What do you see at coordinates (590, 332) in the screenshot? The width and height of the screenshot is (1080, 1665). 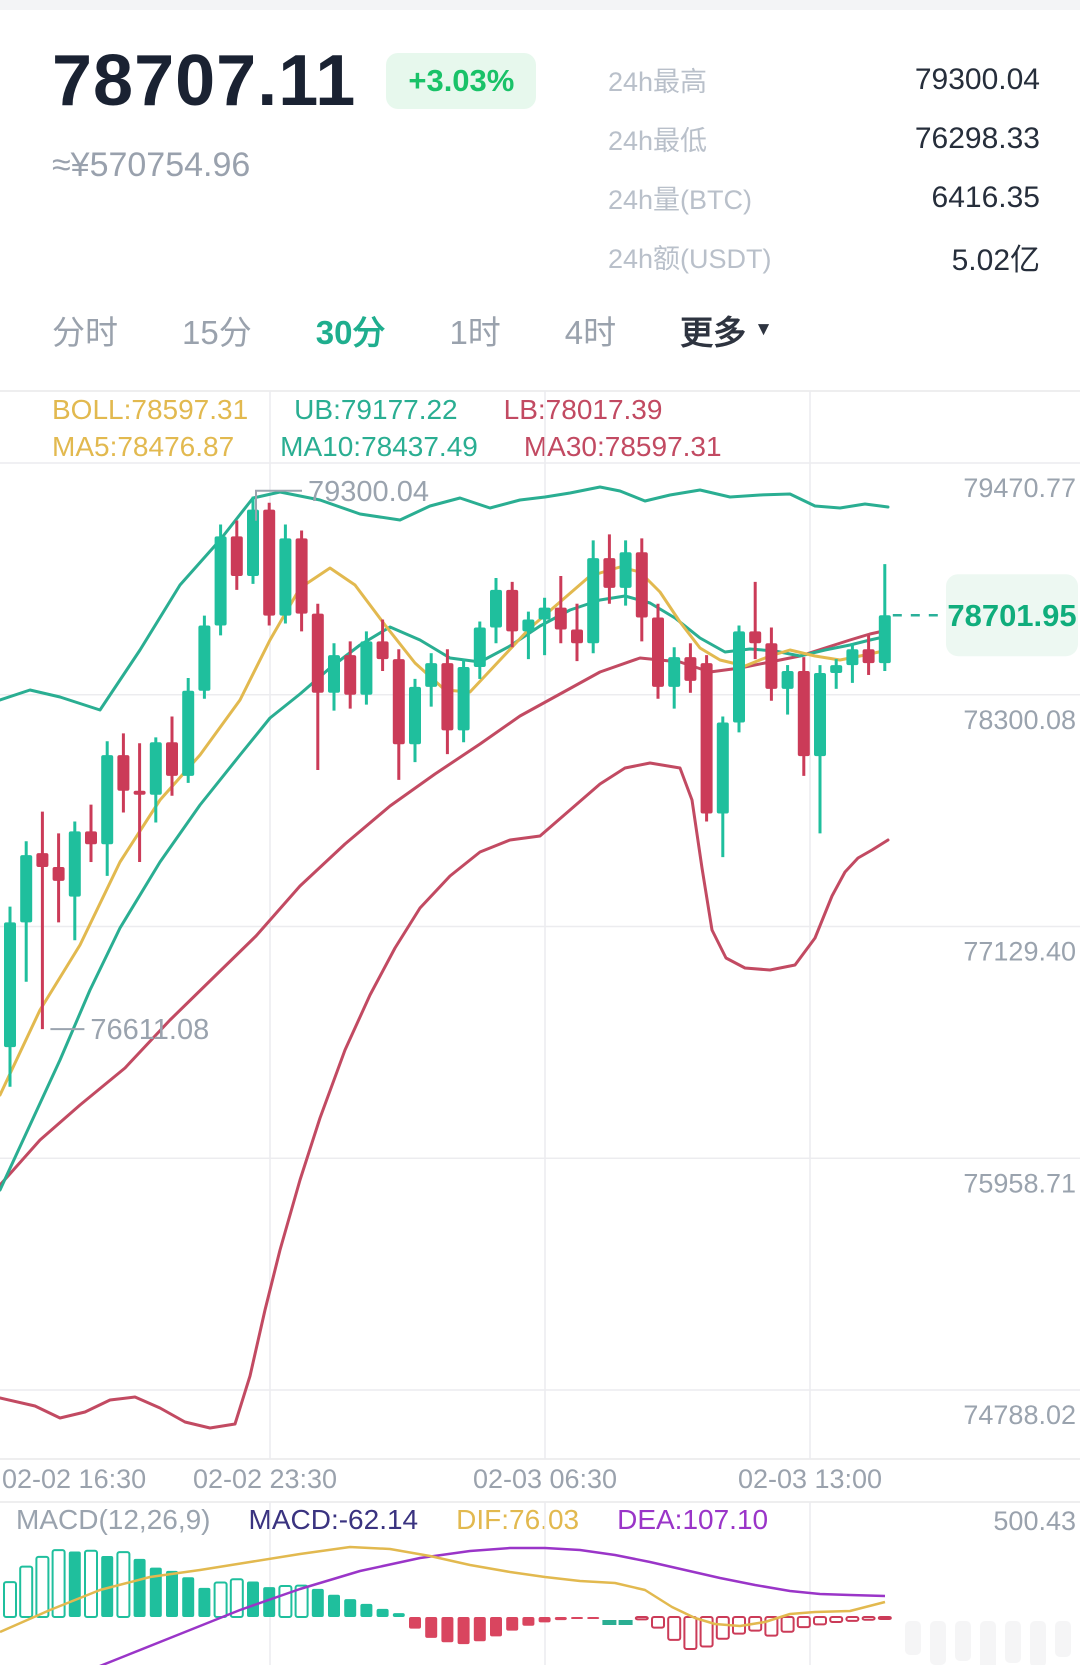 I see `tab-4时: 4时` at bounding box center [590, 332].